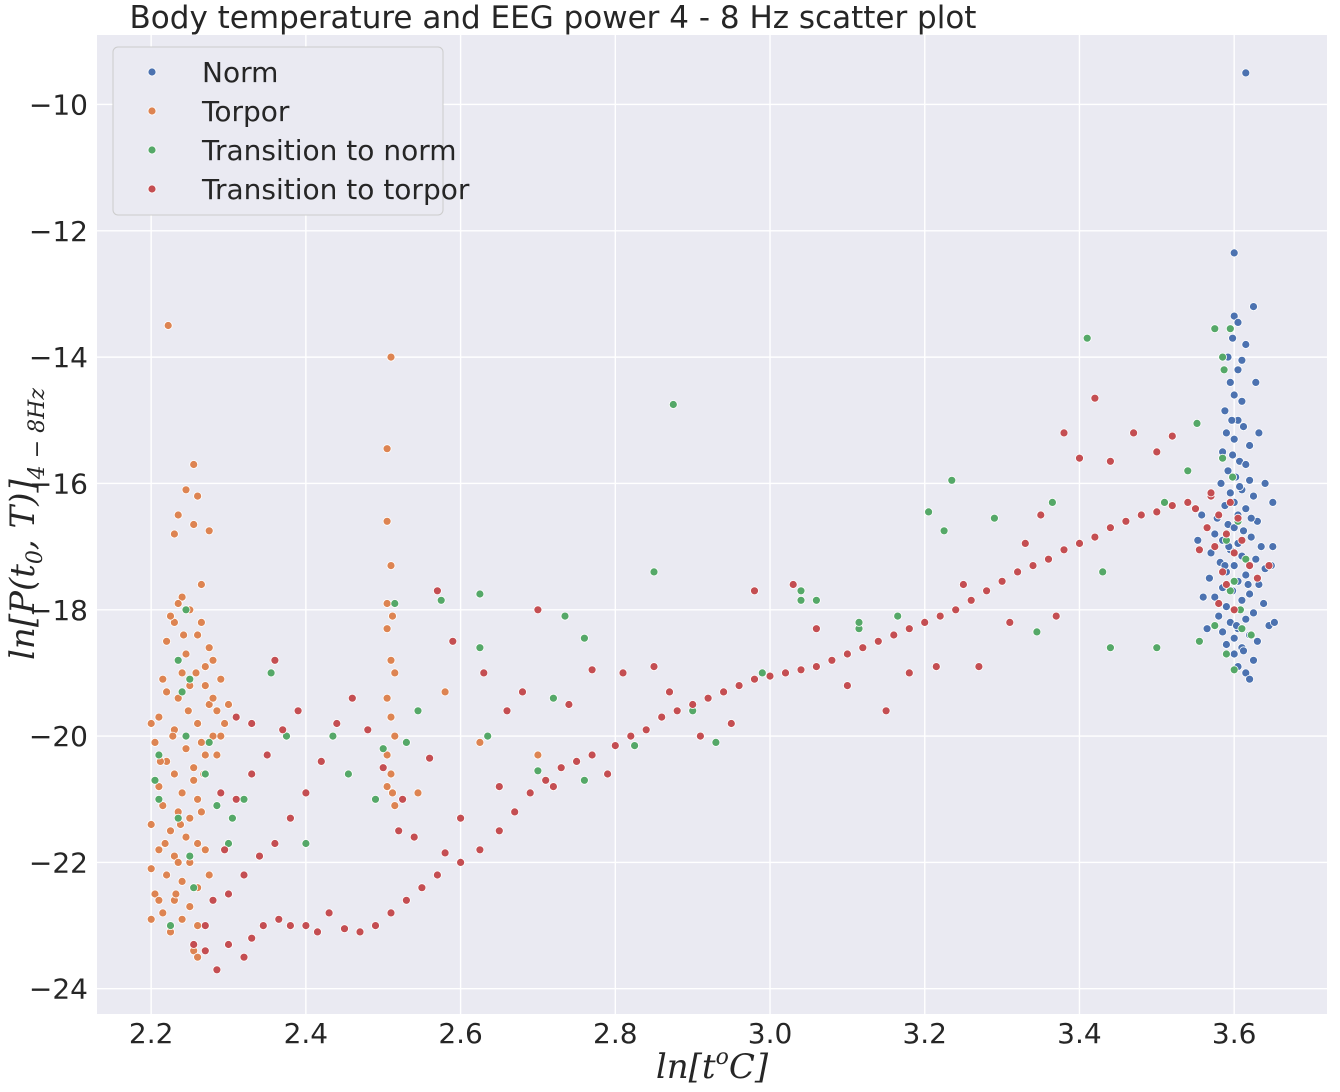 This screenshot has width=1340, height=1092. I want to click on legend-label: Transition to torpor, so click(335, 189).